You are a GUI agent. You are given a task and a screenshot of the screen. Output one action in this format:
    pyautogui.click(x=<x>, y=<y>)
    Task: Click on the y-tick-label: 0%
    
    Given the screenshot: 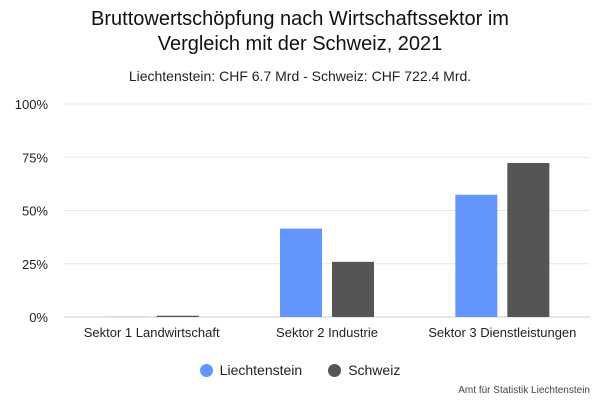 What is the action you would take?
    pyautogui.click(x=38, y=317)
    